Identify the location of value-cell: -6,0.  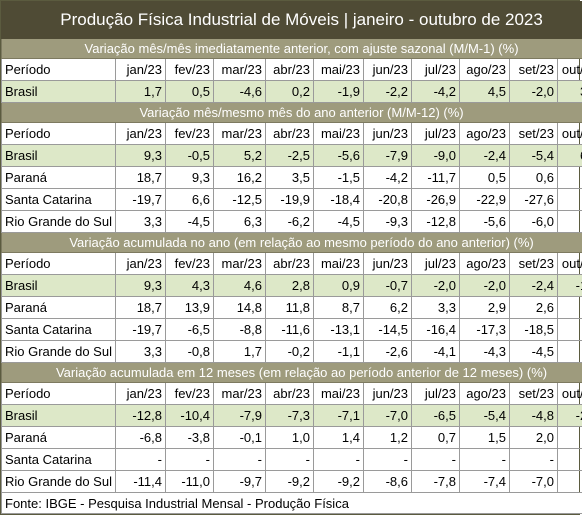
(534, 222).